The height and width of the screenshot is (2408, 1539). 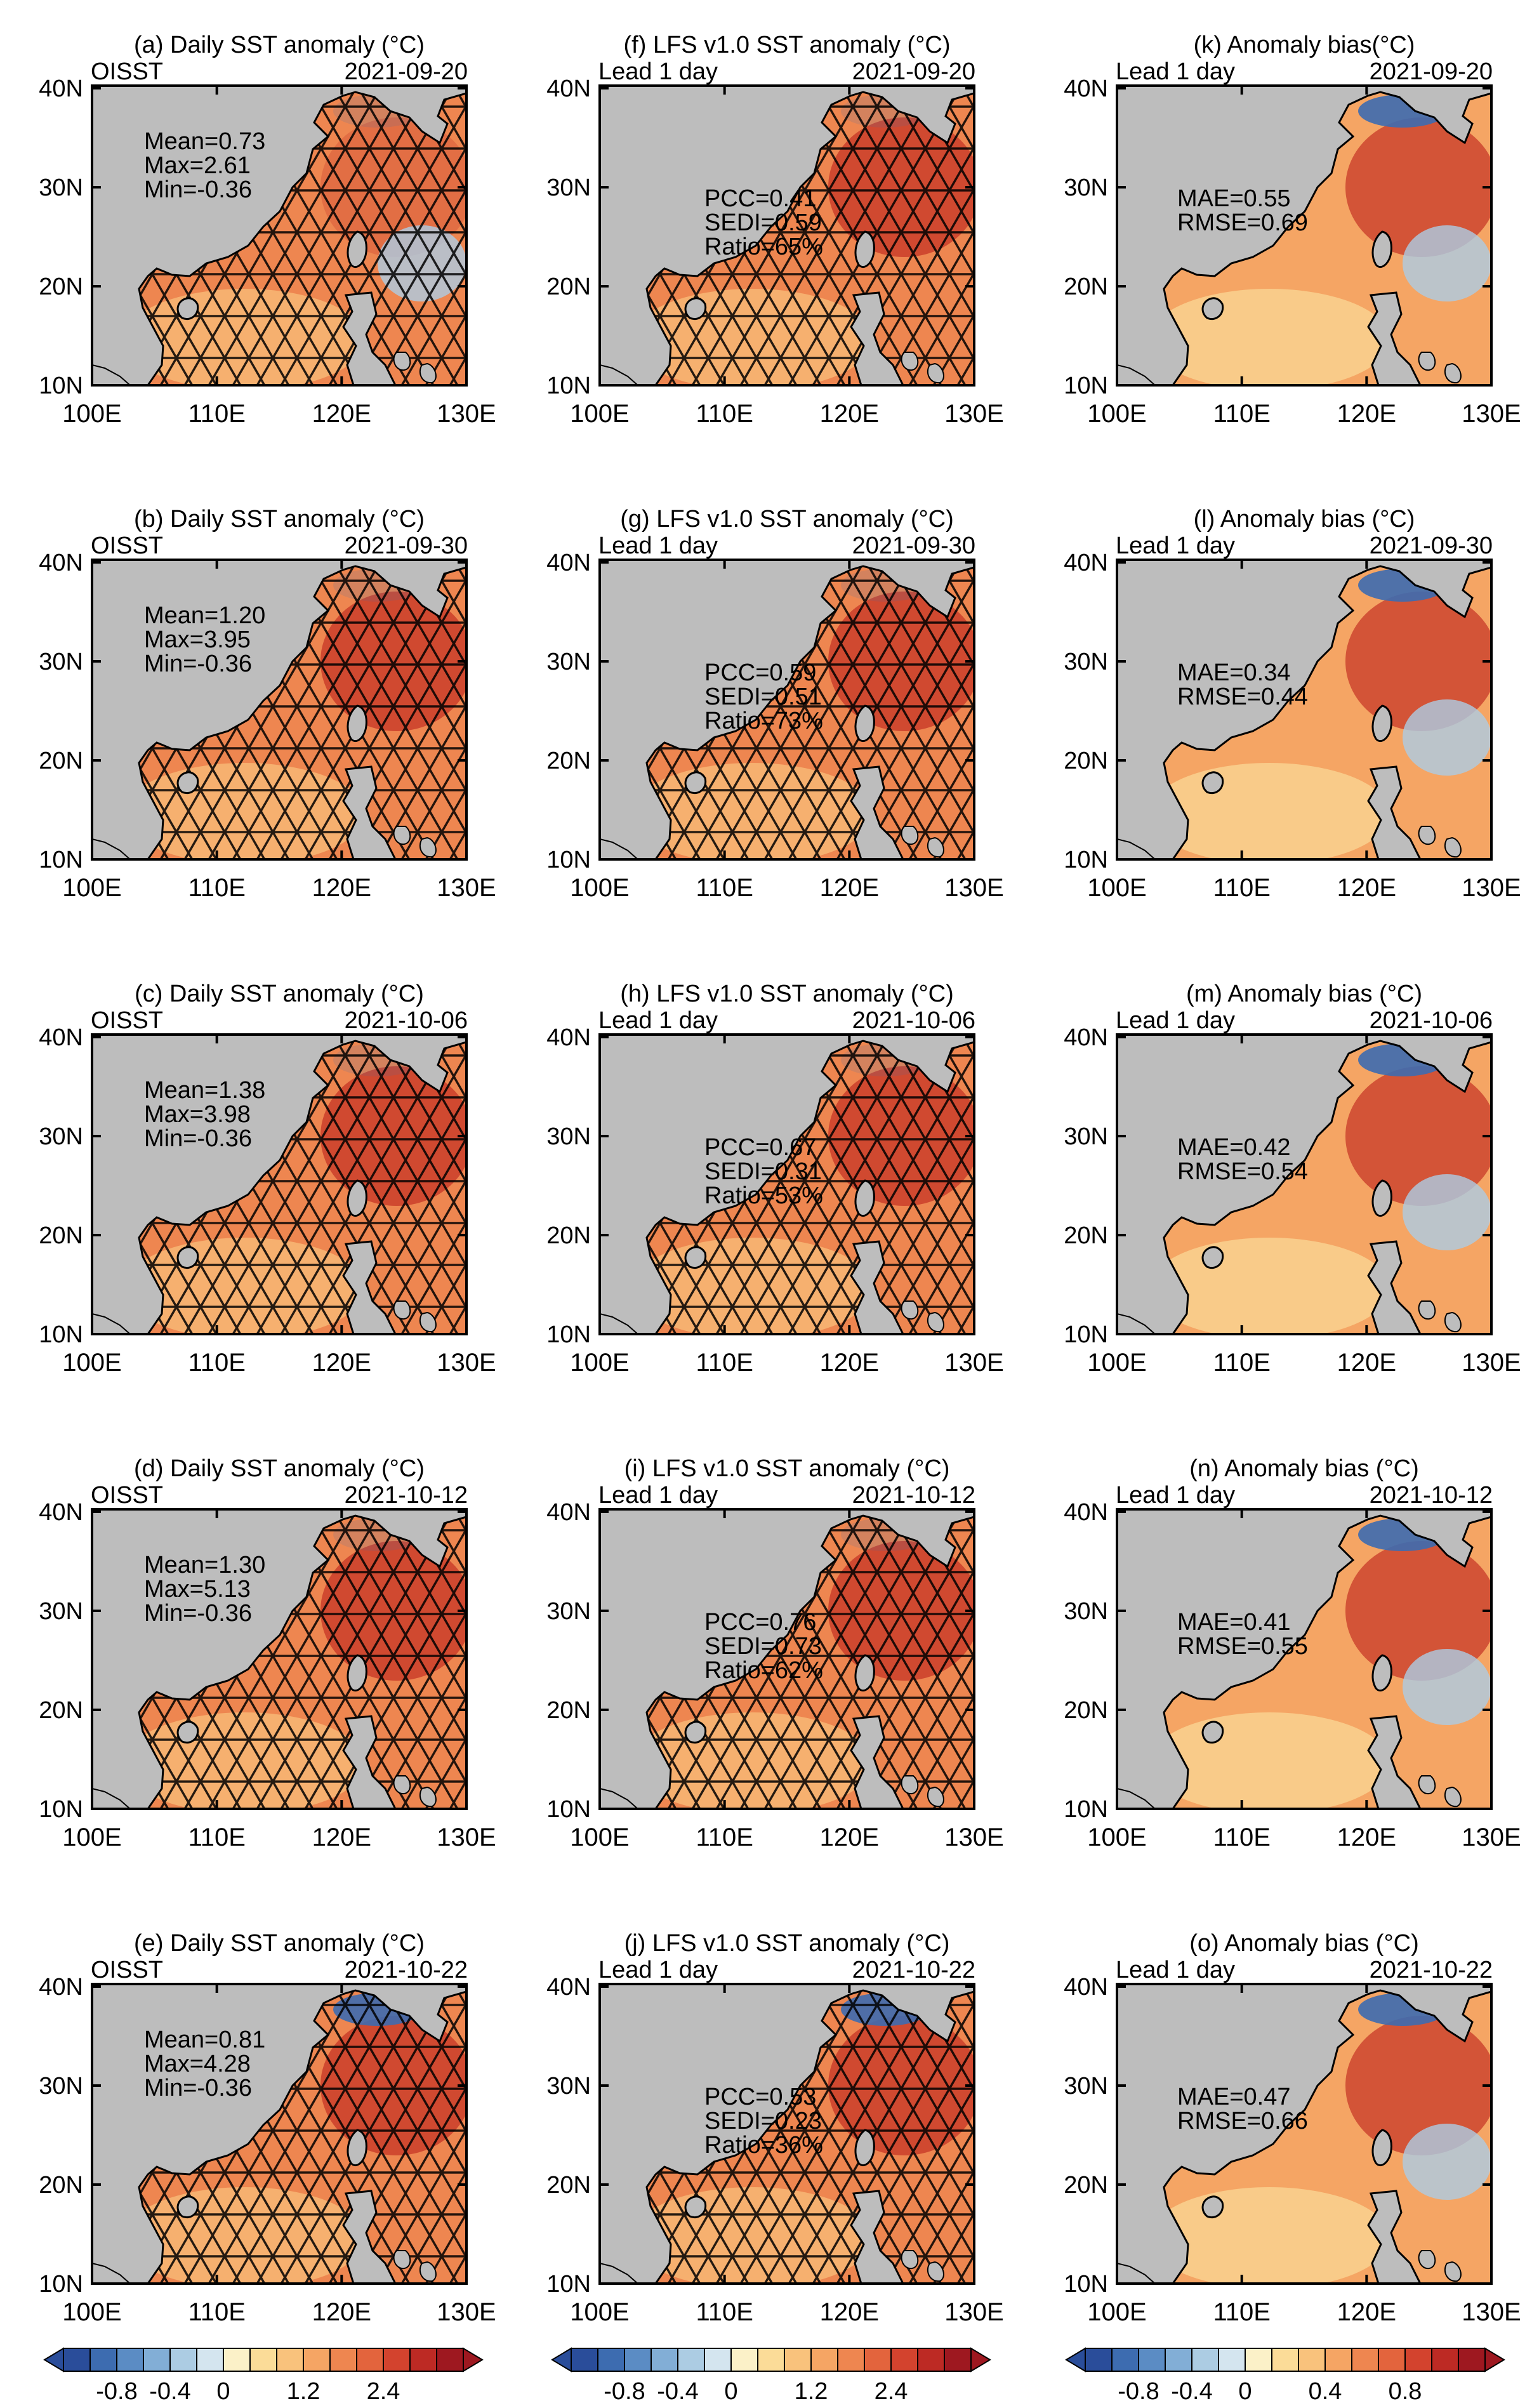 I want to click on panel-date: 2021-09-30, so click(x=1432, y=546).